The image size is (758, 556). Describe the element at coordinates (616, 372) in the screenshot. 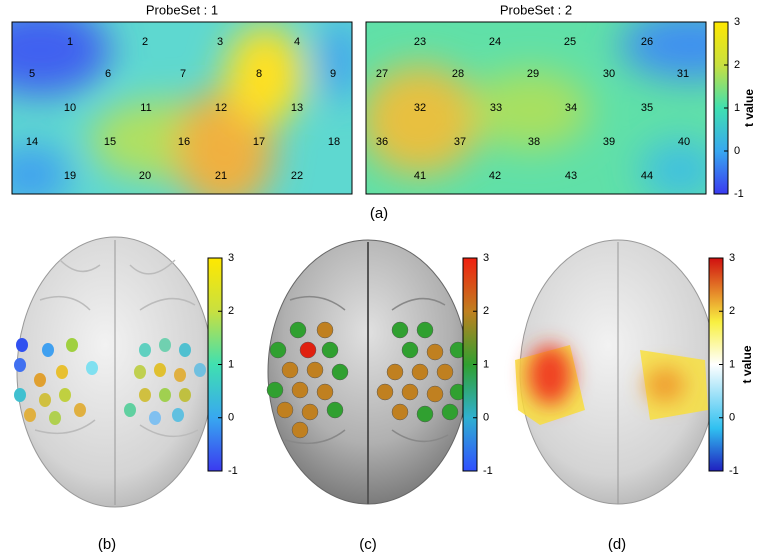

I see `brain-d` at that location.